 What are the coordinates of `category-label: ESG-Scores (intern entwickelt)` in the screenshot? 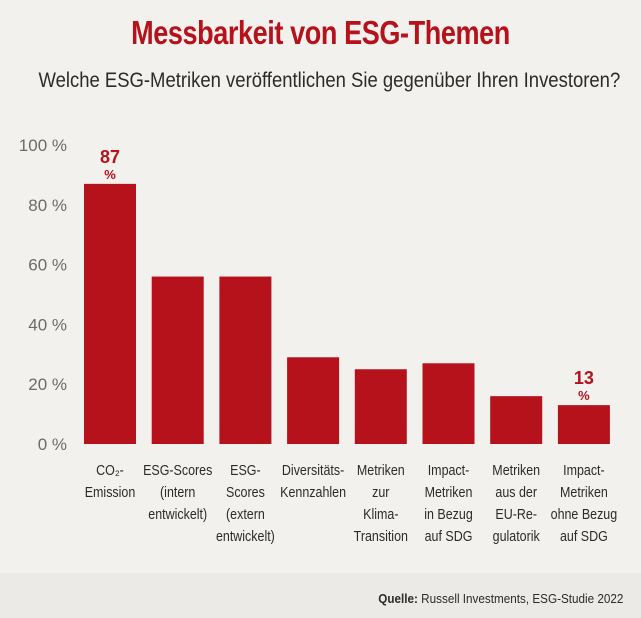 It's located at (177, 492).